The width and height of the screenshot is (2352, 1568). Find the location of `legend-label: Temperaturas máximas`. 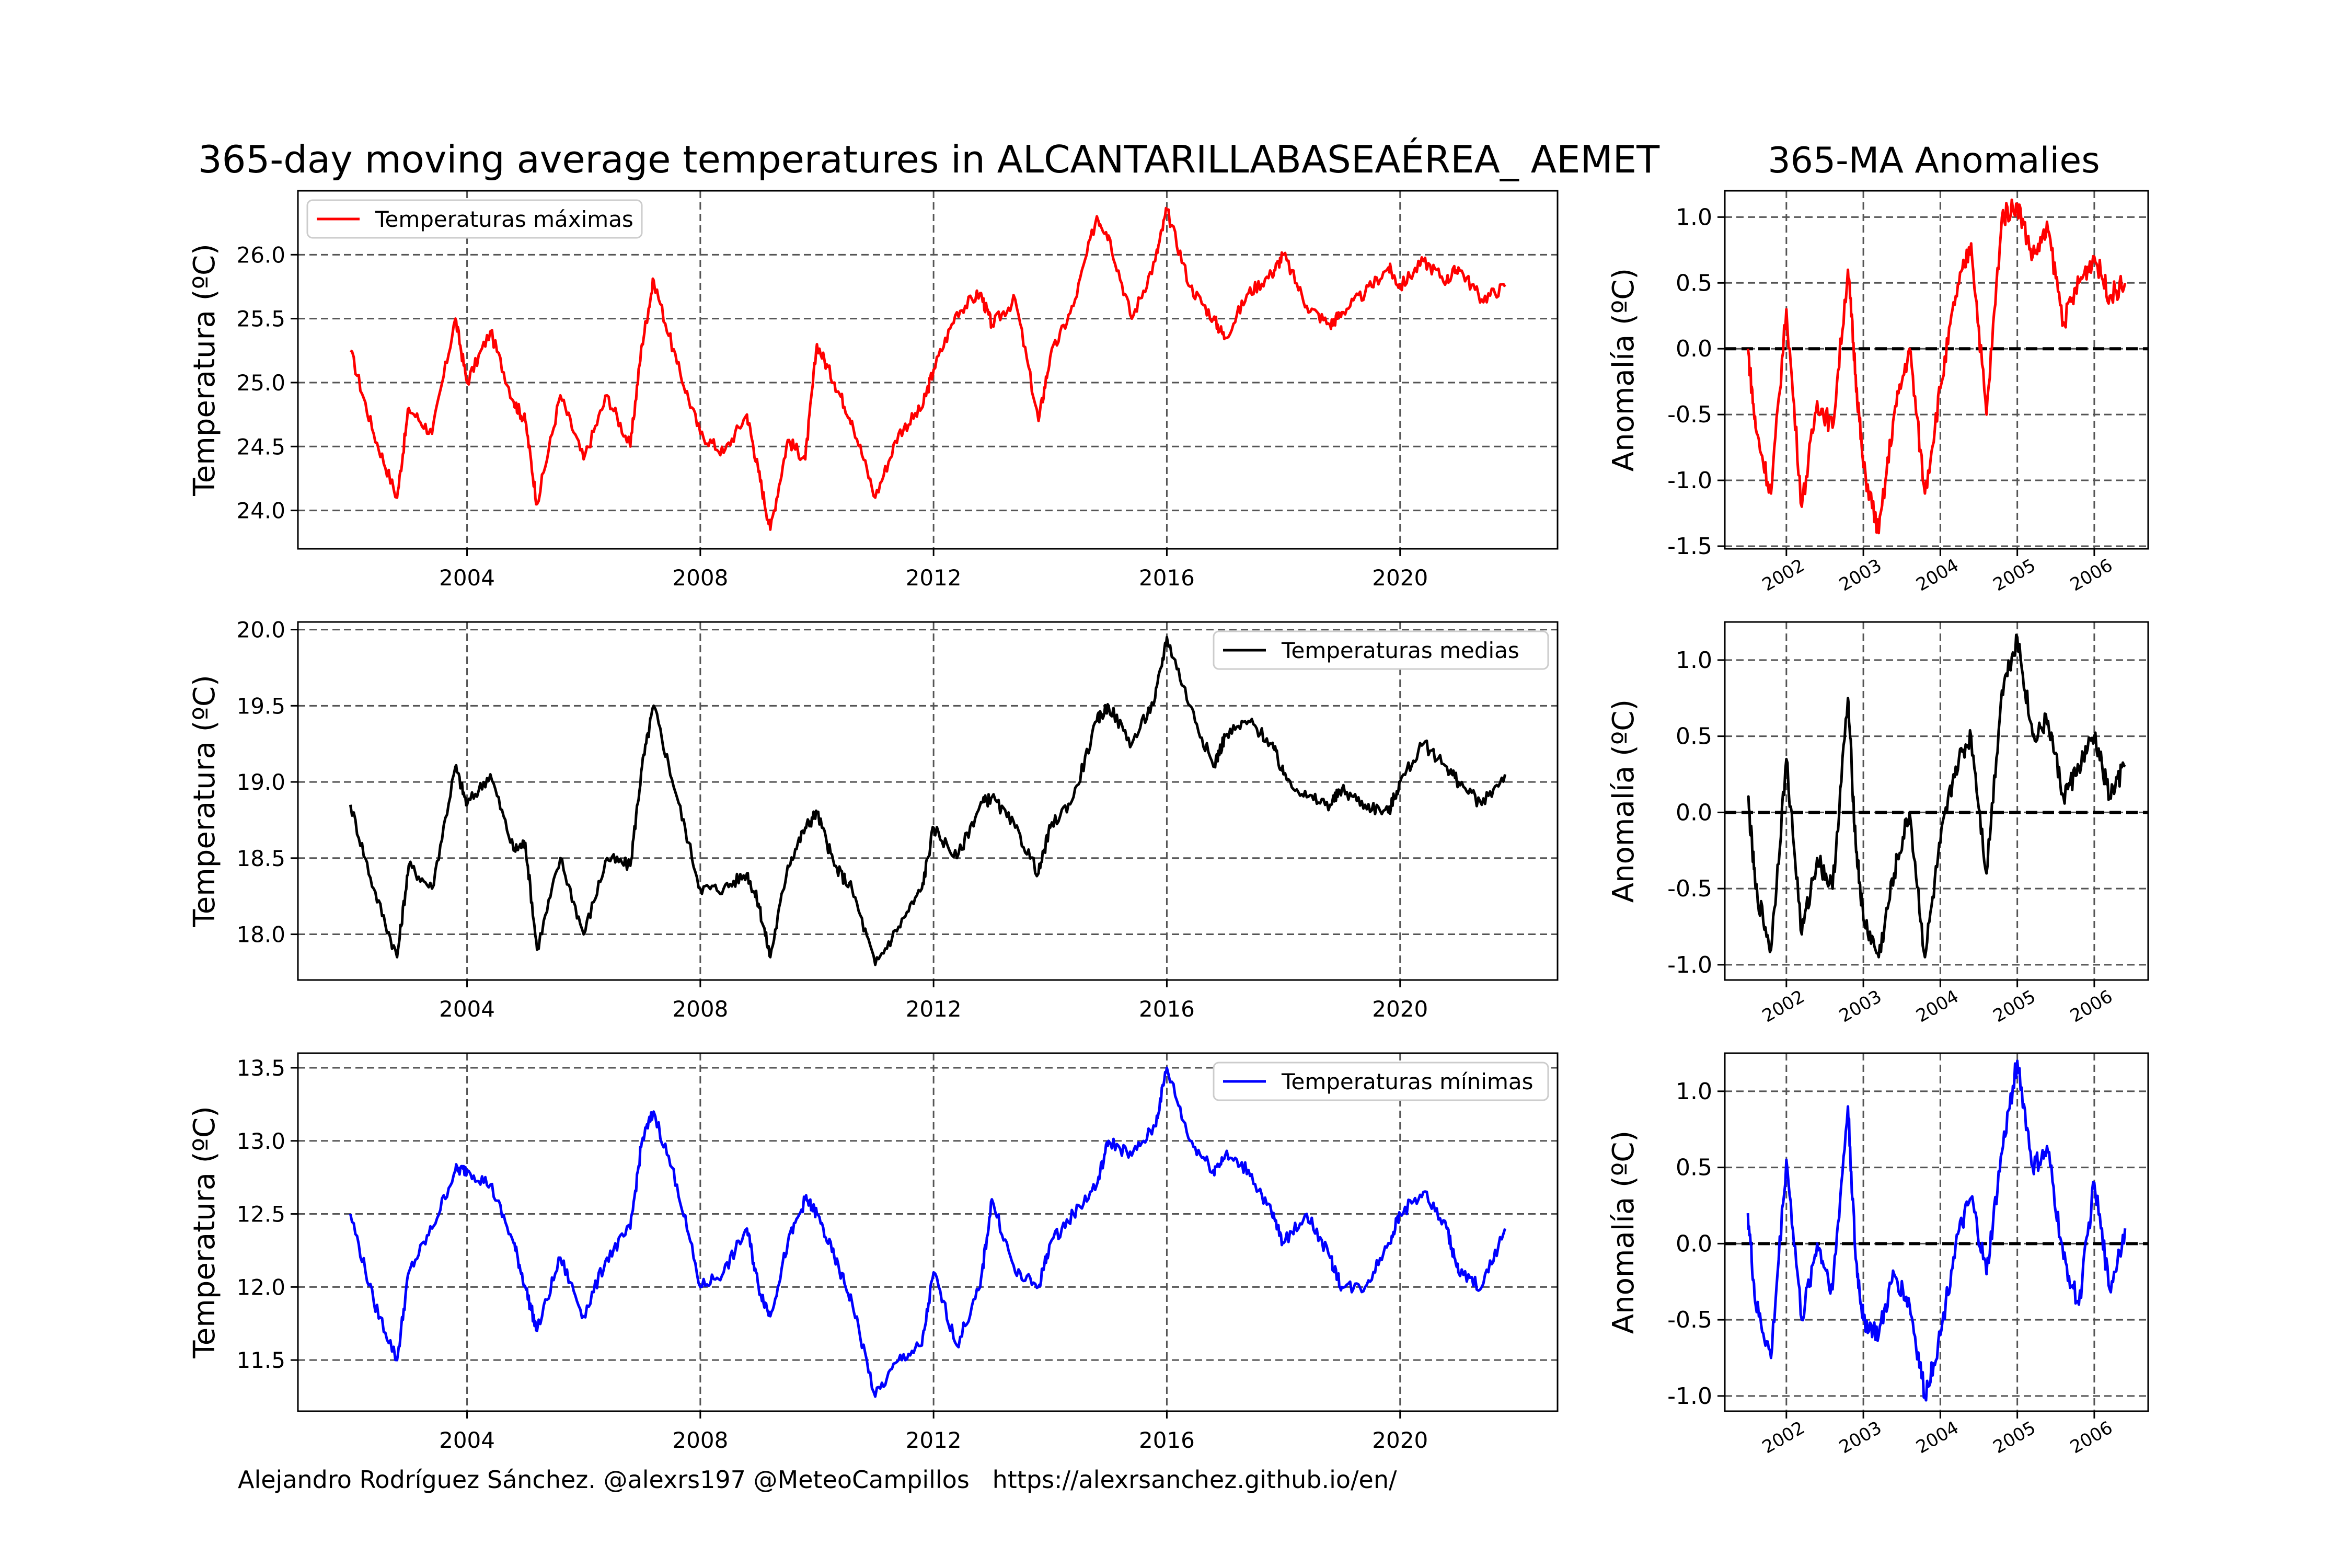

legend-label: Temperaturas máximas is located at coordinates (504, 219).